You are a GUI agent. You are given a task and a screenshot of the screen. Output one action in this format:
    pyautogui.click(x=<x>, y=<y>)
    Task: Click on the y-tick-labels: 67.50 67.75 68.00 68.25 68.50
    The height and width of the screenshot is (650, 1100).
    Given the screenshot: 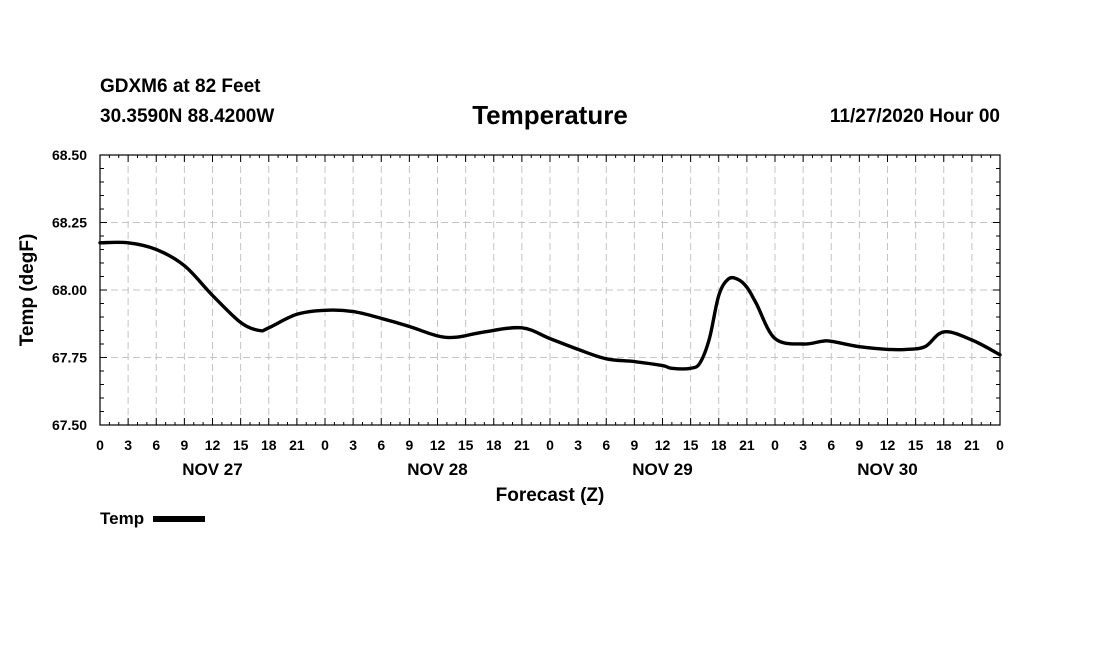 What is the action you would take?
    pyautogui.click(x=69, y=290)
    